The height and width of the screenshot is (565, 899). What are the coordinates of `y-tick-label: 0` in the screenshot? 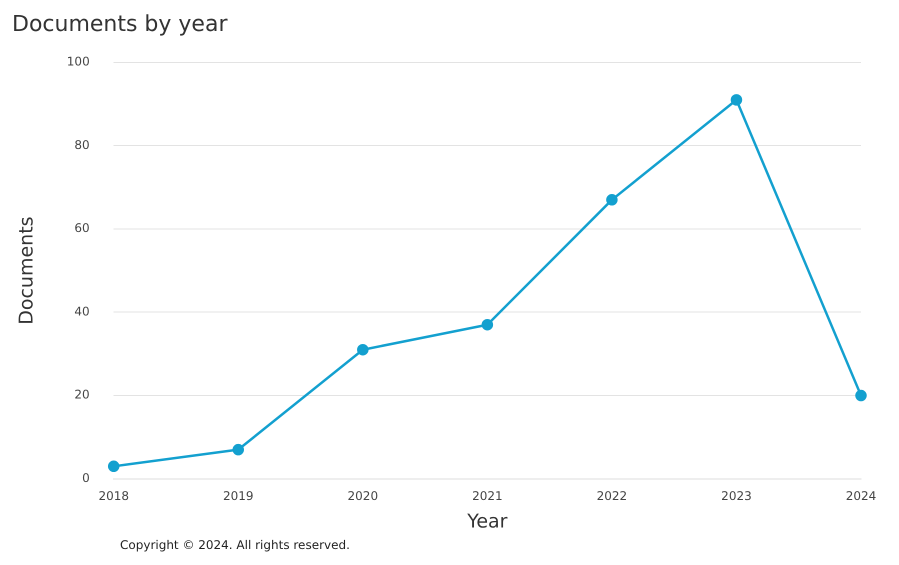 It's located at (86, 477).